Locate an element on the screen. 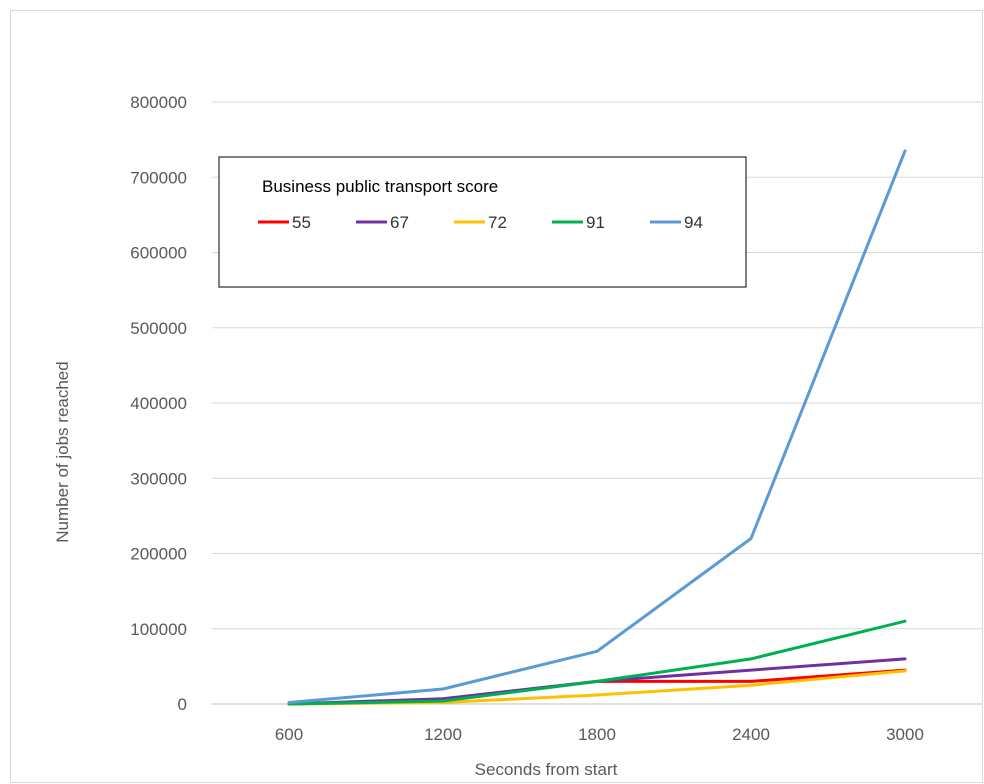  legend-label-67: 67 is located at coordinates (399, 222).